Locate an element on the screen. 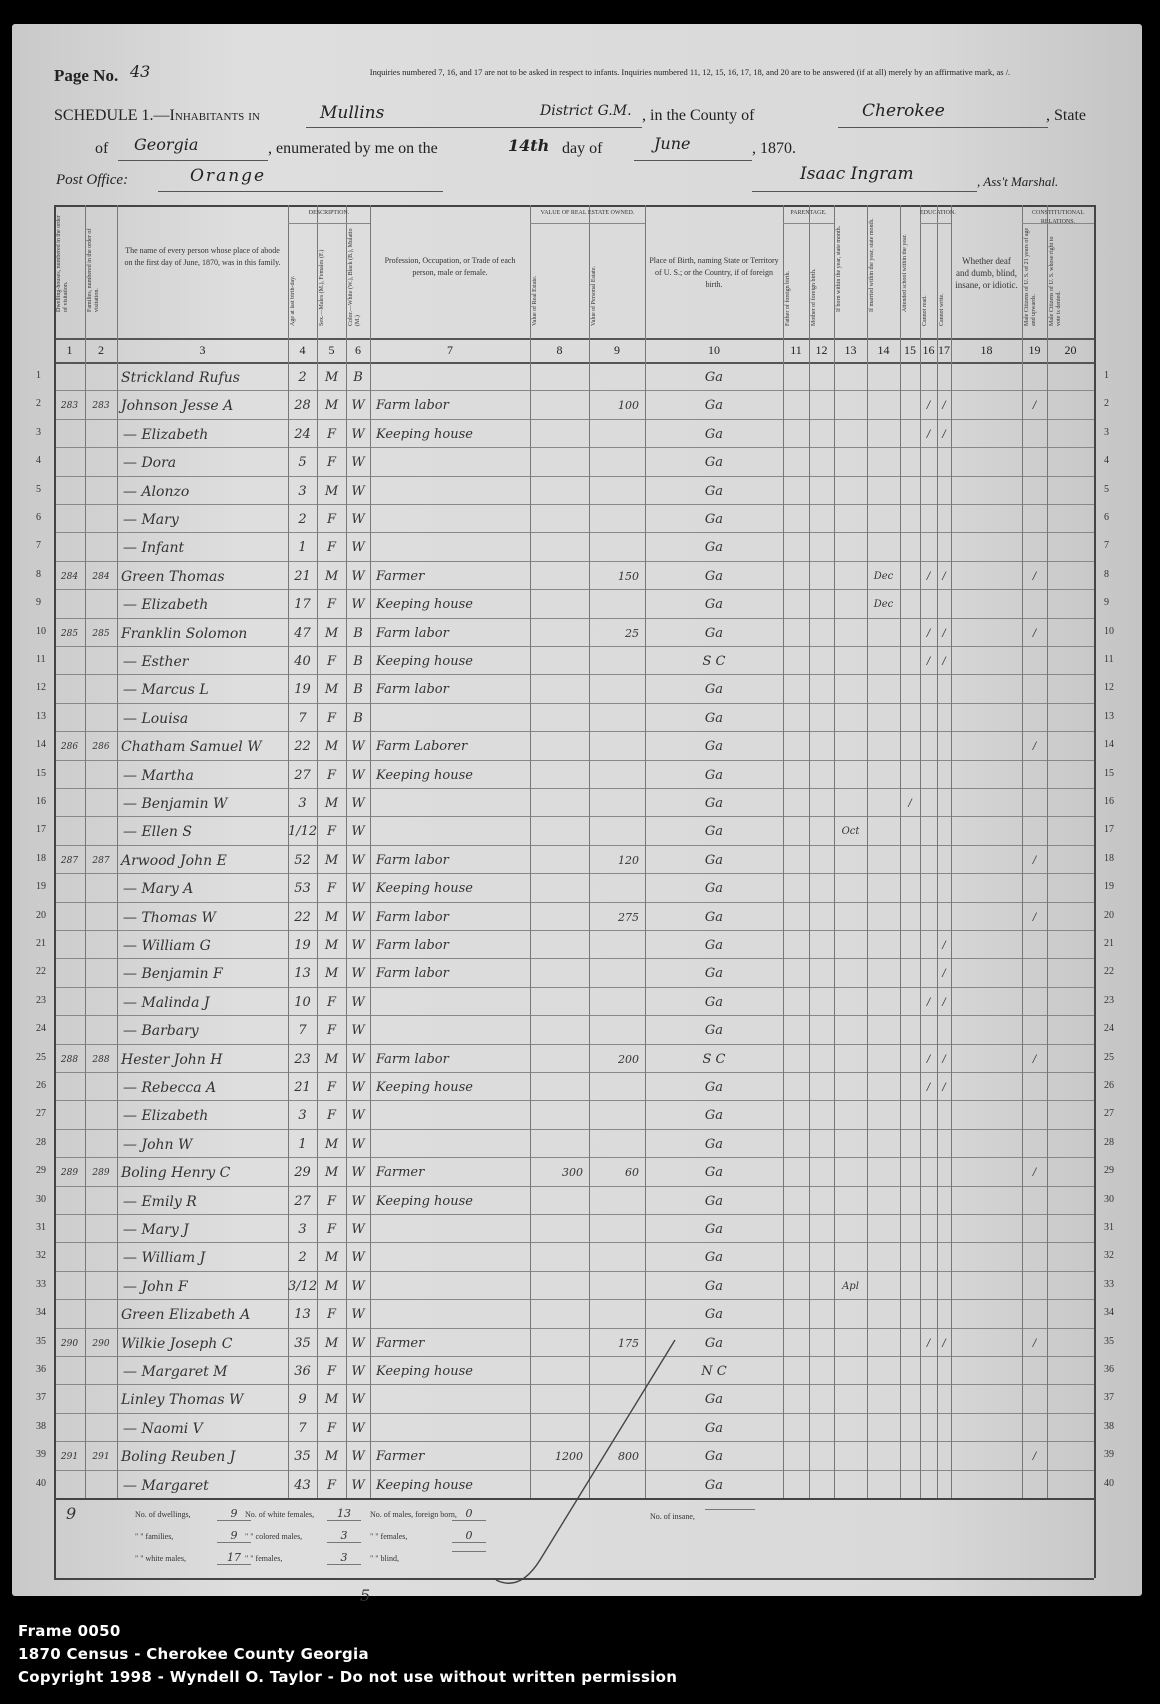 Image resolution: width=1160 pixels, height=1704 pixels. cell-occupation: Farm labor is located at coordinates (412, 633).